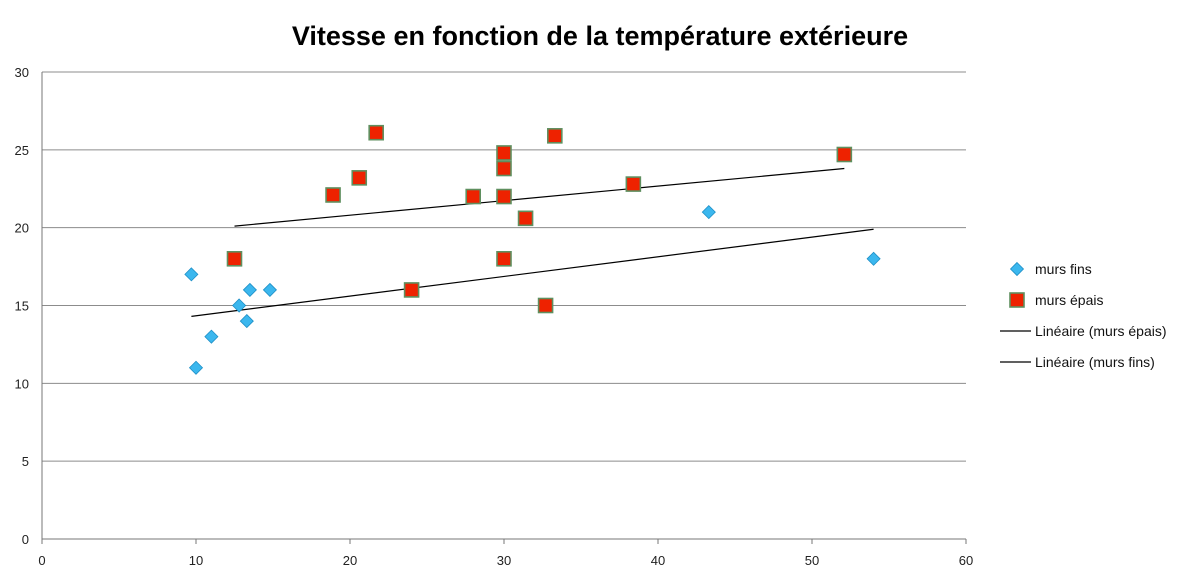 The height and width of the screenshot is (584, 1200). I want to click on x-tick-label: 10, so click(196, 560).